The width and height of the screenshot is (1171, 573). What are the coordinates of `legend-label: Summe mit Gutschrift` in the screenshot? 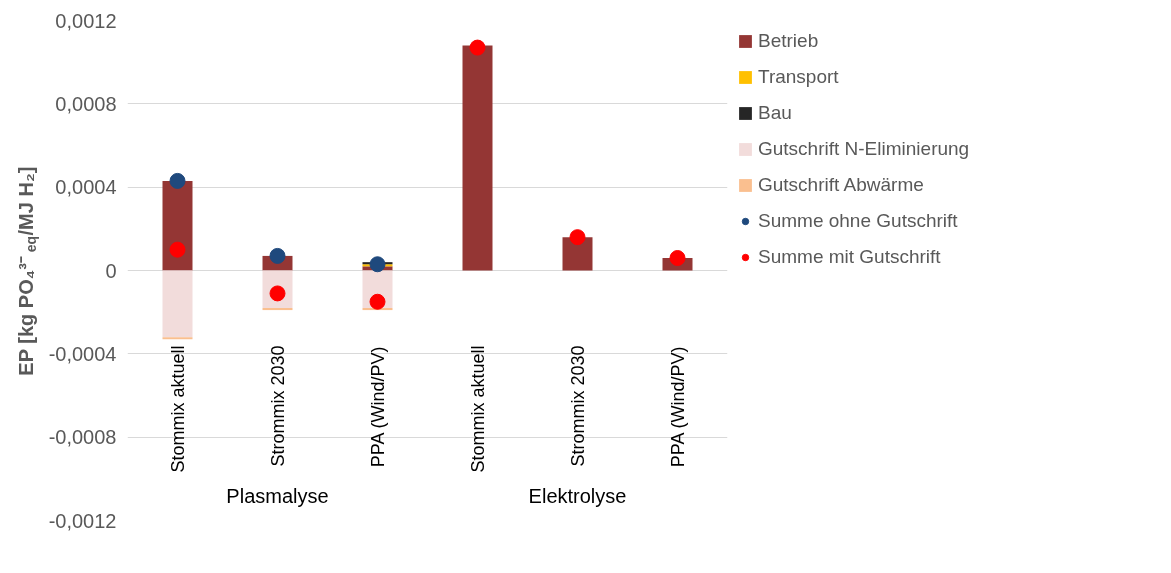 It's located at (849, 257).